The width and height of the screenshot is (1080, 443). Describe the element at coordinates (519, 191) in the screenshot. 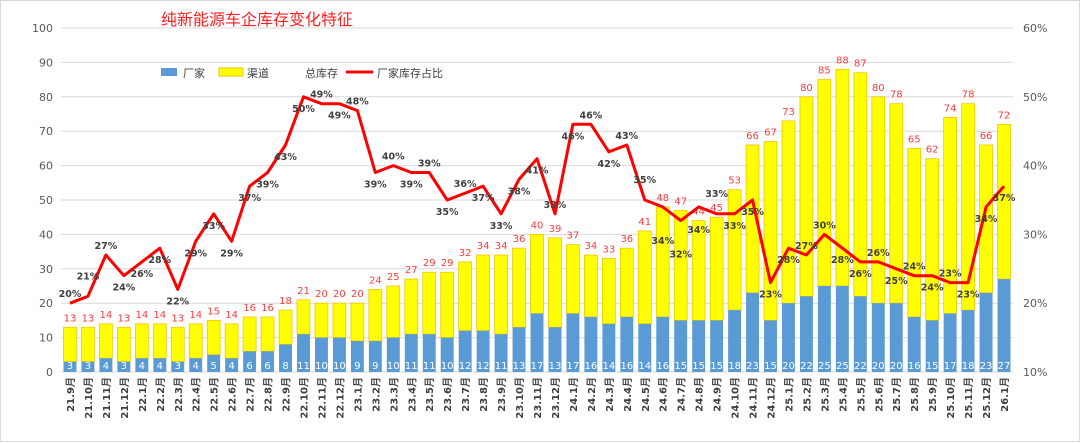

I see `ratio-label: 38%` at that location.